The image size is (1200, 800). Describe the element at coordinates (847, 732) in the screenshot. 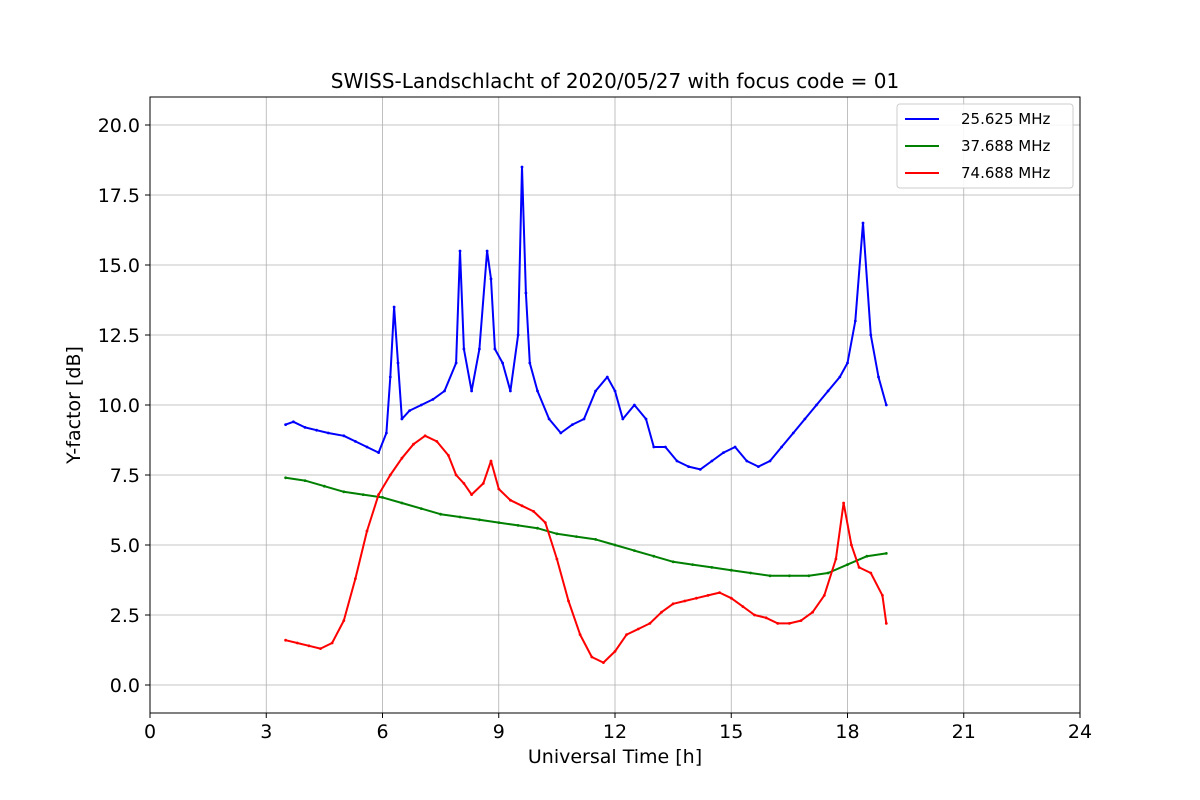

I see `x-tick-label: 18` at that location.